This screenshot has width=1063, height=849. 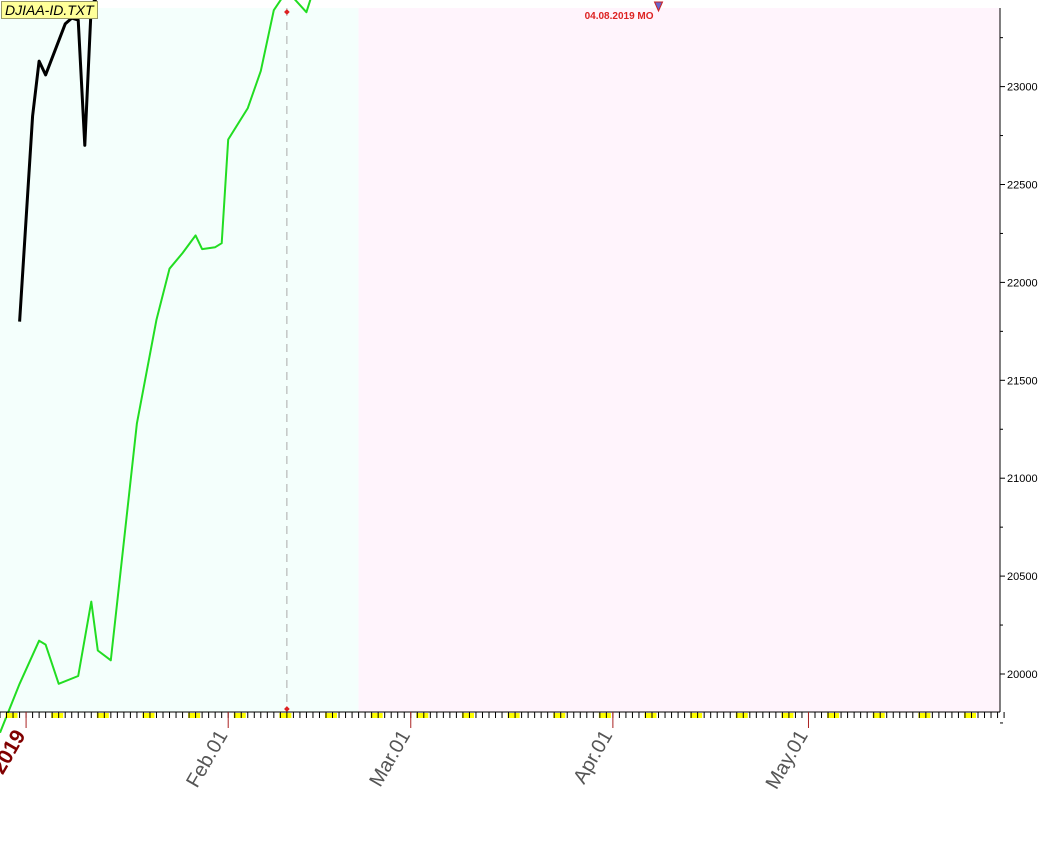 What do you see at coordinates (1022, 186) in the screenshot?
I see `y-tick-label: 22500` at bounding box center [1022, 186].